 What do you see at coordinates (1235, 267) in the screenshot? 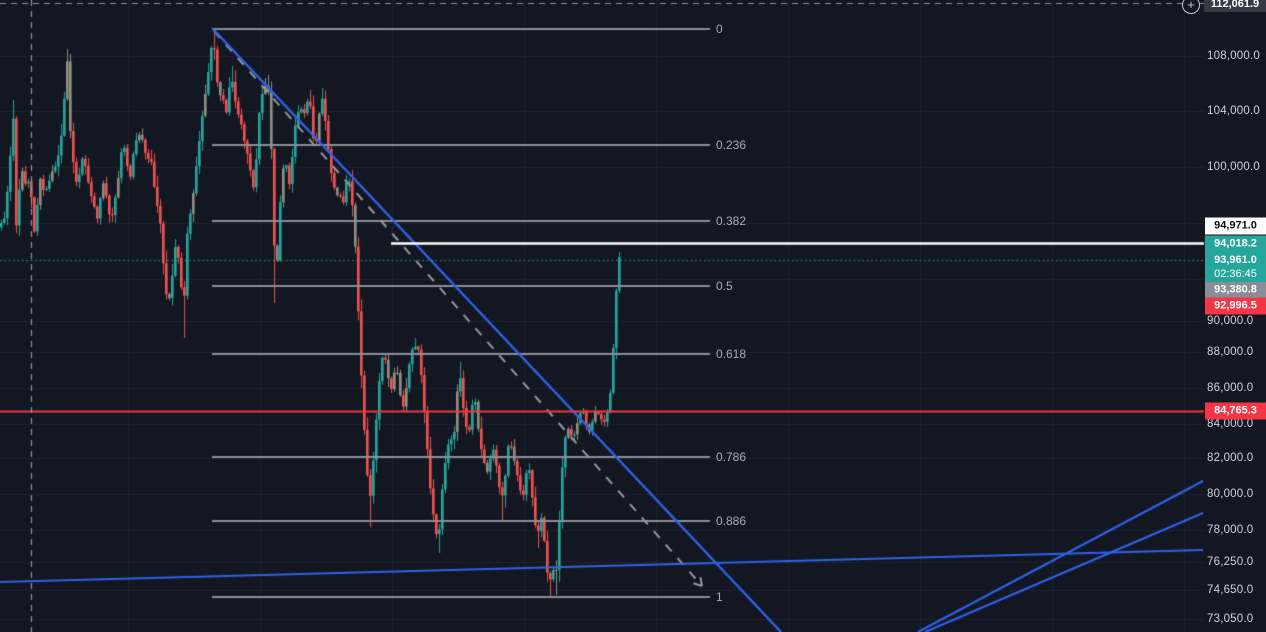
I see `current-price-countdown-tag: 93,961.0 02:36:45` at bounding box center [1235, 267].